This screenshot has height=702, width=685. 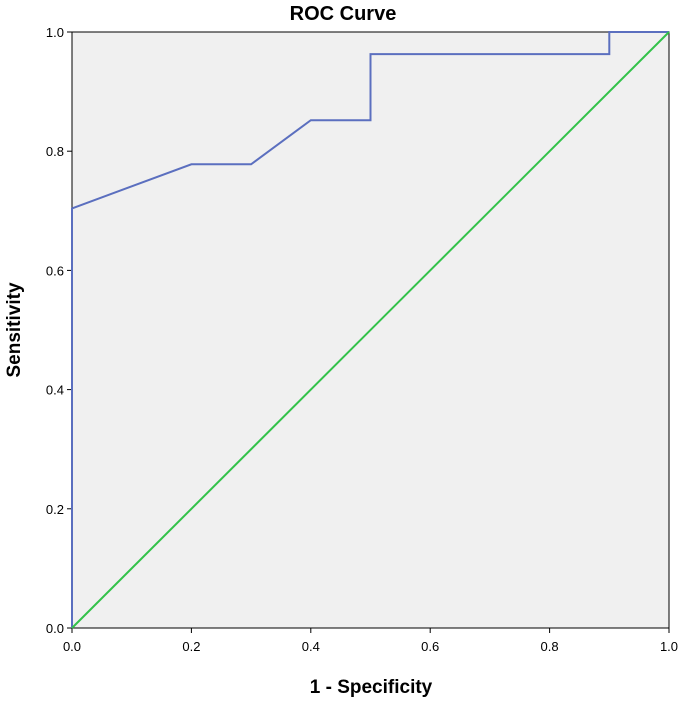 What do you see at coordinates (669, 646) in the screenshot?
I see `x-tick-label: 1.0` at bounding box center [669, 646].